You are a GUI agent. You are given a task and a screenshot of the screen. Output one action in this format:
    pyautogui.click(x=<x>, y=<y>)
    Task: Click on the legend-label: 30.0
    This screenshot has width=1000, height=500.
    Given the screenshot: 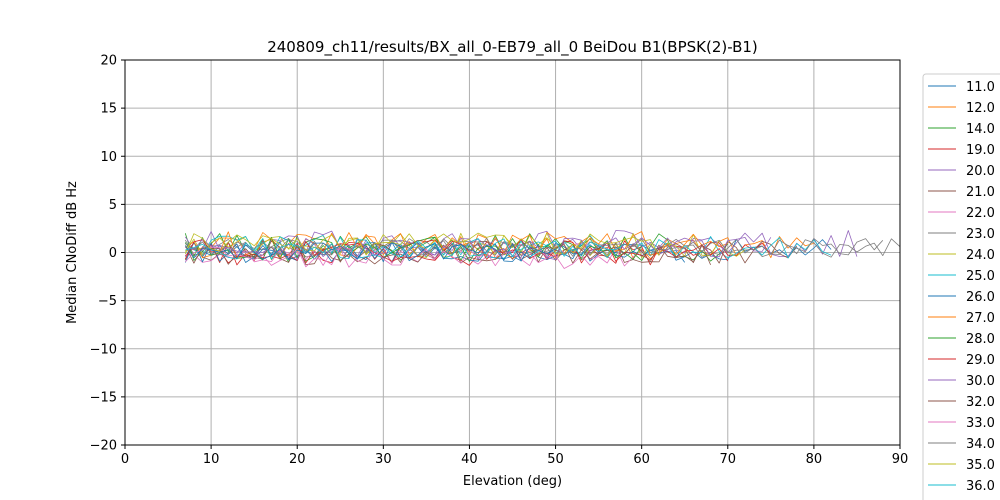 What is the action you would take?
    pyautogui.click(x=980, y=381)
    